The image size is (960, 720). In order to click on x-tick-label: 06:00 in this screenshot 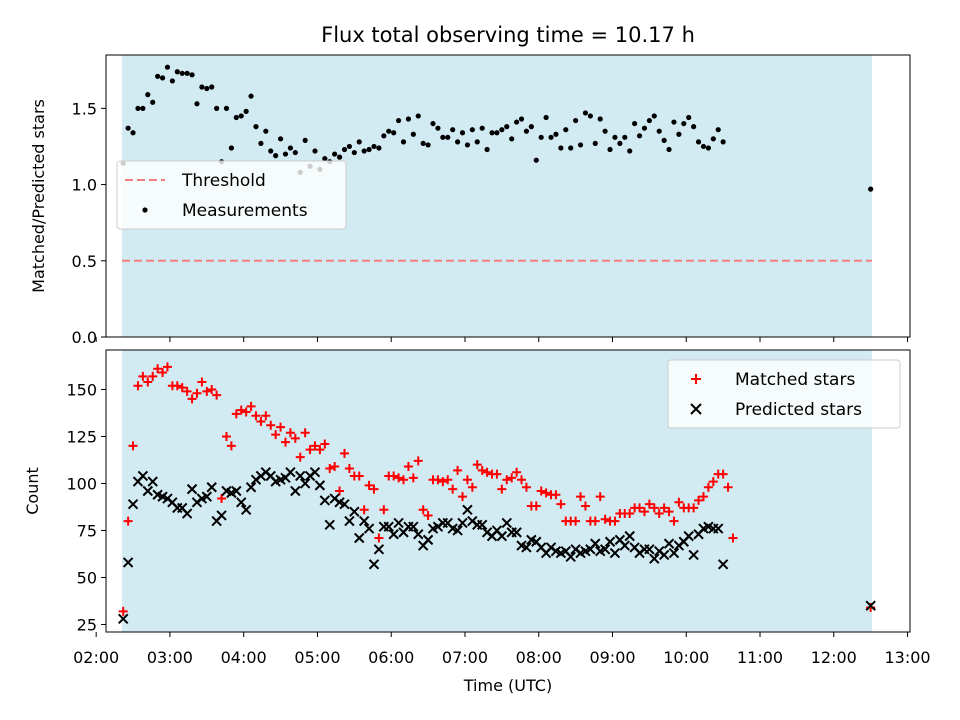, I will do `click(391, 657)`.